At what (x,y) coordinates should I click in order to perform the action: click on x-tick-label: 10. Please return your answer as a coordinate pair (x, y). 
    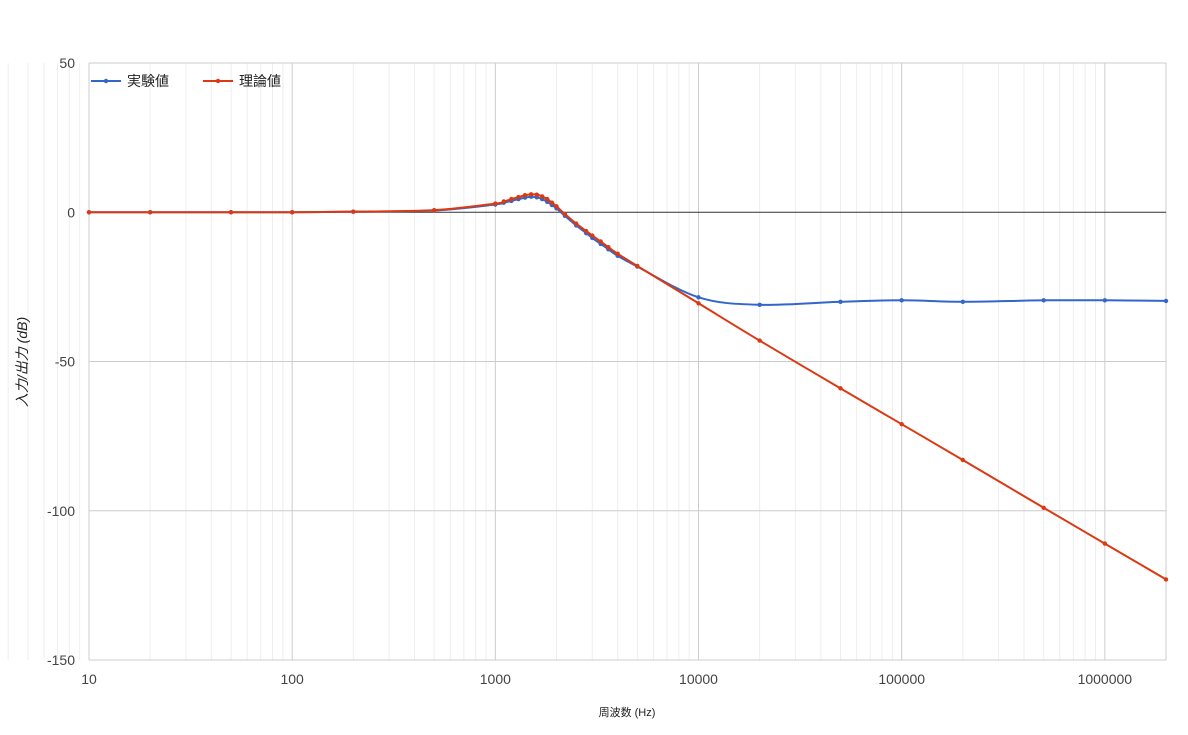
    Looking at the image, I should click on (89, 679).